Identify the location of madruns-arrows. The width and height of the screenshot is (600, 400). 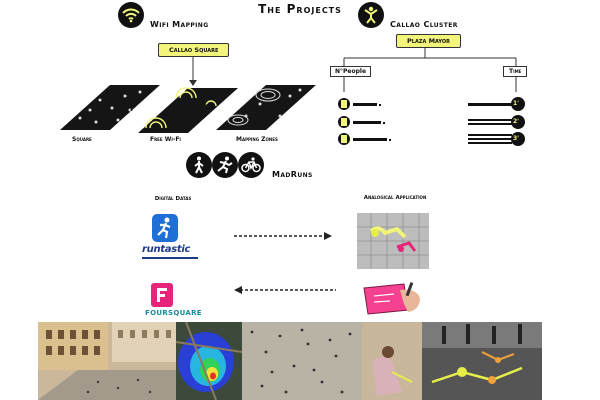
(285, 263).